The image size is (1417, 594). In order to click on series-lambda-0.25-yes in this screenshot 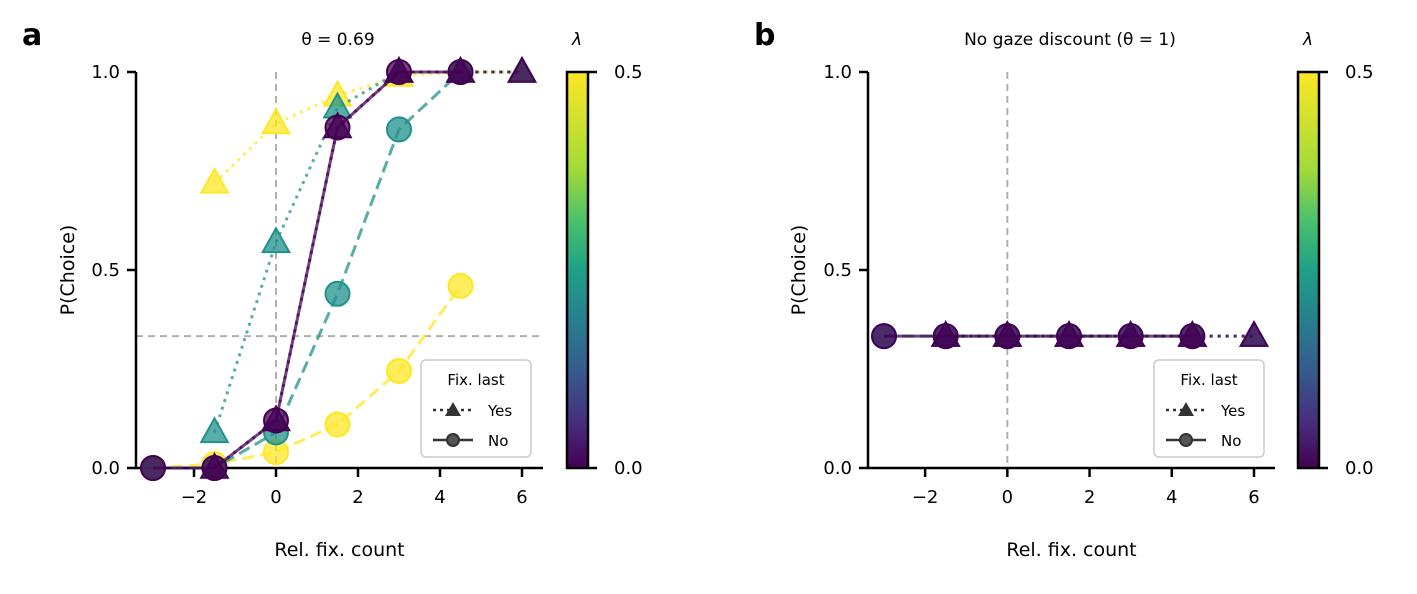, I will do `click(1100, 333)`.